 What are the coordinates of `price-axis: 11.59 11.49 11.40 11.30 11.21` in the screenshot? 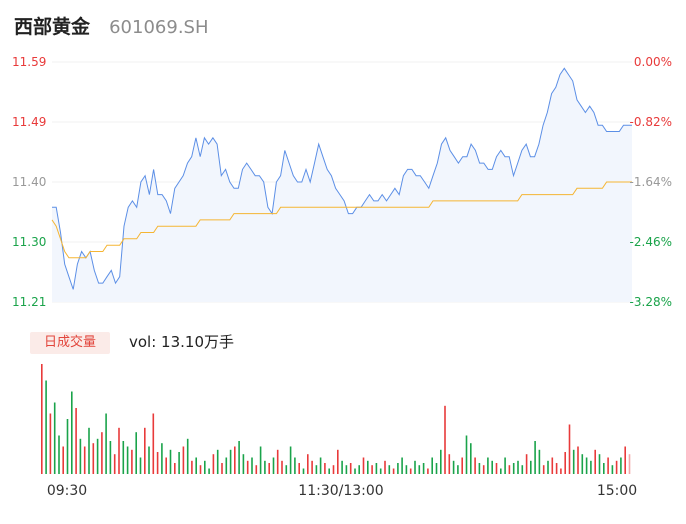 It's located at (29, 182).